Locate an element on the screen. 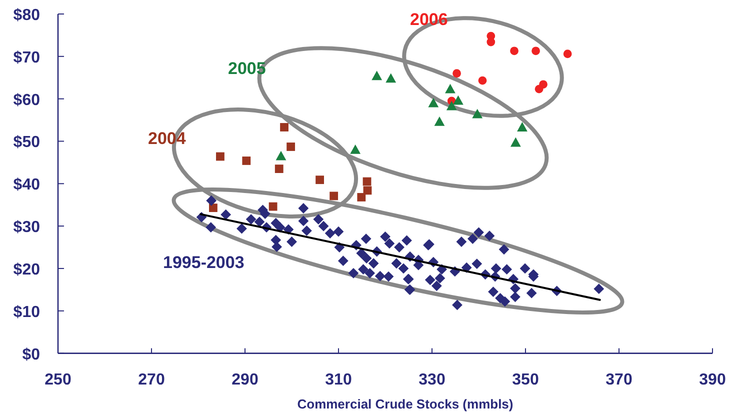  y-tick-label: $30 is located at coordinates (26, 227).